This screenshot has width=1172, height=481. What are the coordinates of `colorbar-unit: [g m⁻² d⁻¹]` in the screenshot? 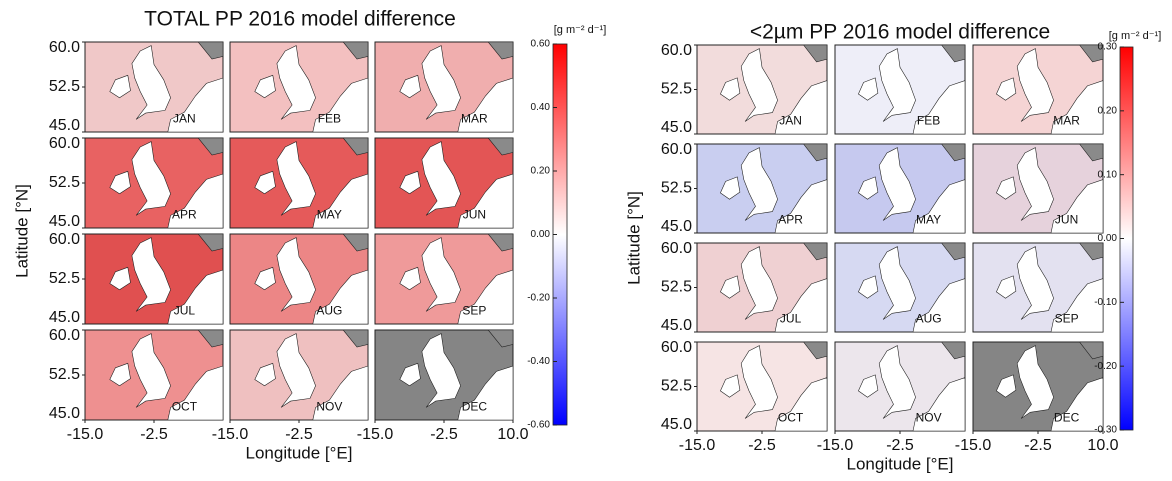 It's located at (580, 30).